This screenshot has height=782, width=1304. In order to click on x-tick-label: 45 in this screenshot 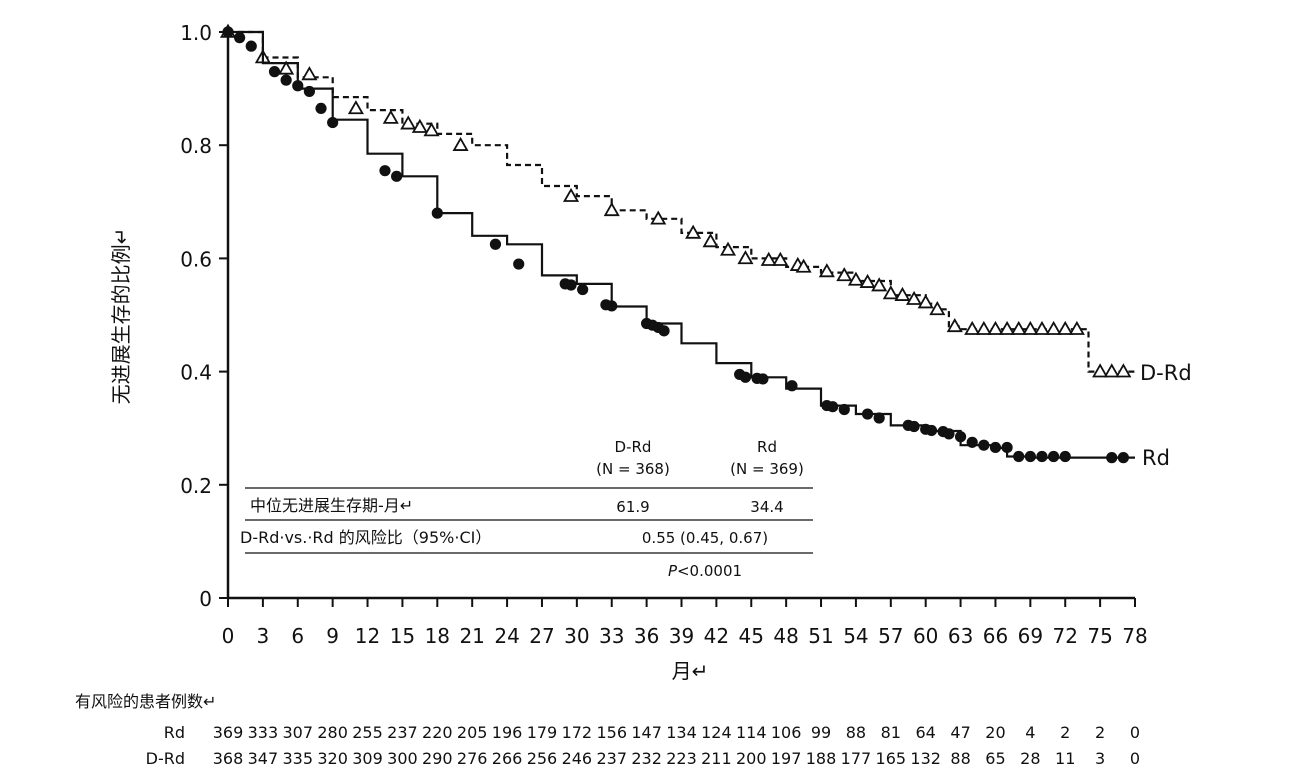, I will do `click(751, 636)`.